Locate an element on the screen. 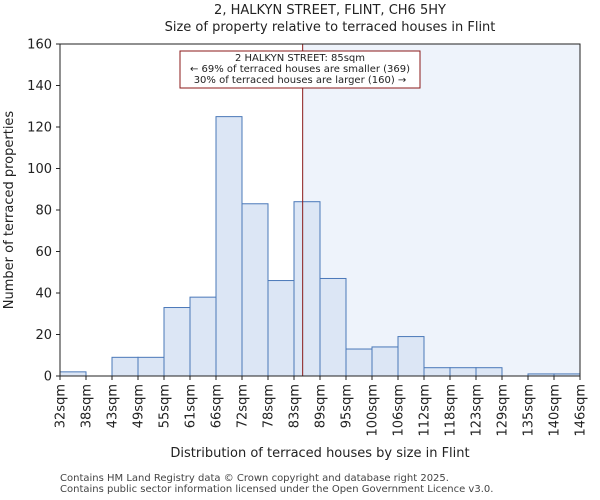 The image size is (600, 500). bar-100sqm is located at coordinates (385, 361).